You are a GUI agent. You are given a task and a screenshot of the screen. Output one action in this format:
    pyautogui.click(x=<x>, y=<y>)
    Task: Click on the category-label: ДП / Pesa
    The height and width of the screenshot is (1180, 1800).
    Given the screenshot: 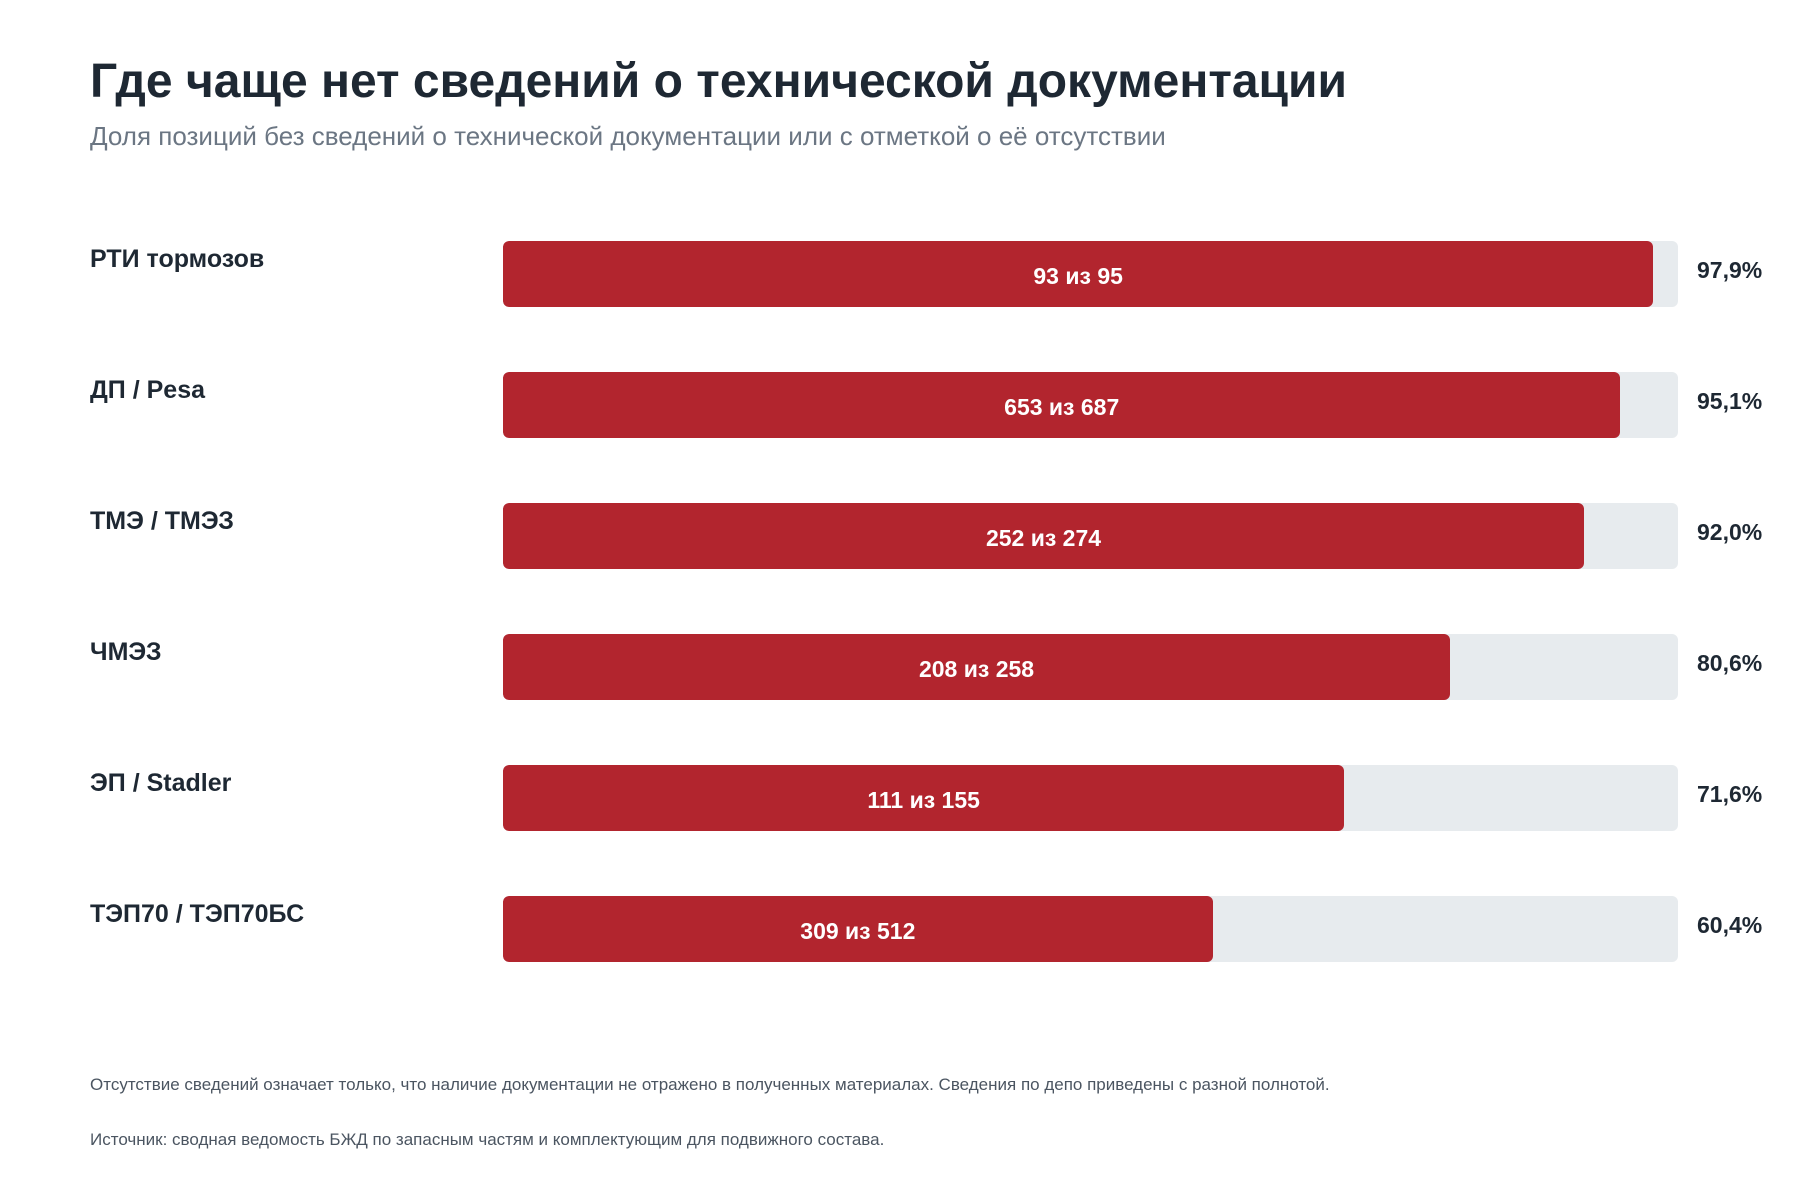 What is the action you would take?
    pyautogui.click(x=148, y=390)
    